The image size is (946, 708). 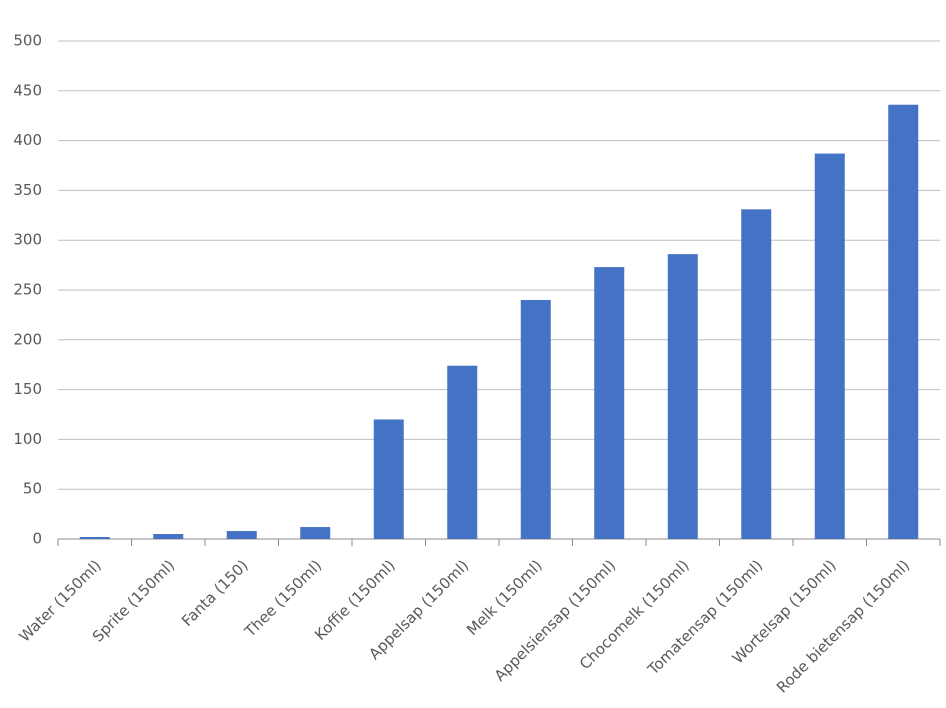 I want to click on y-tick-label: 50, so click(x=32, y=489).